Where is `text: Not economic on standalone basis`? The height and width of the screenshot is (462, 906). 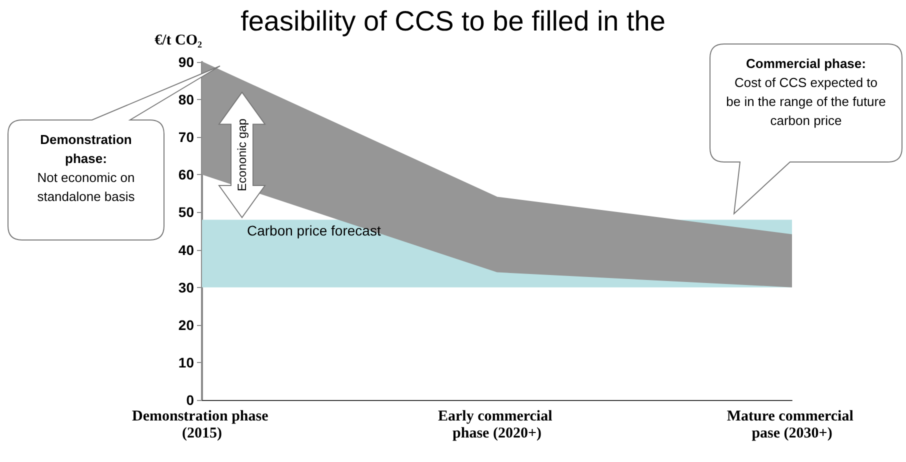
text: Not economic on standalone basis is located at coordinates (86, 187).